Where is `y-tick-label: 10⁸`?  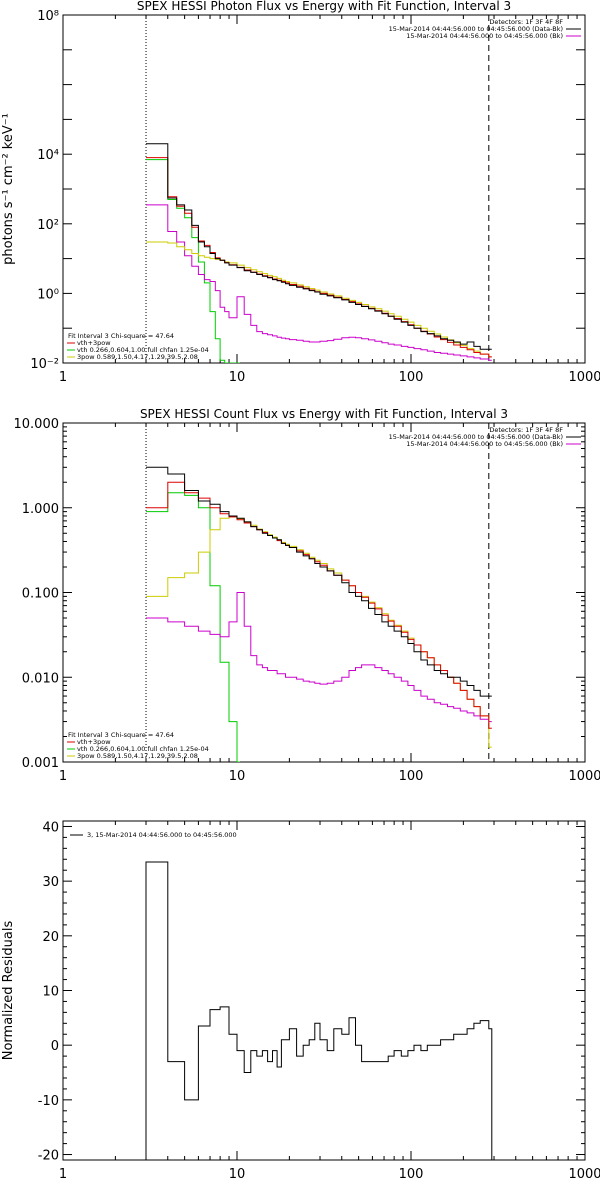 y-tick-label: 10⁸ is located at coordinates (48, 16).